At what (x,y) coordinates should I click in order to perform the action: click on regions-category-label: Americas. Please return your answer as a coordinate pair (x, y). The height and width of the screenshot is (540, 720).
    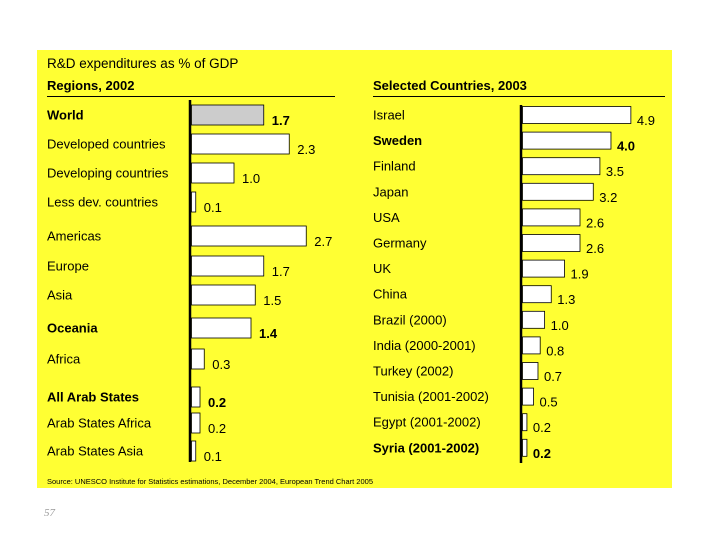
    Looking at the image, I should click on (74, 236).